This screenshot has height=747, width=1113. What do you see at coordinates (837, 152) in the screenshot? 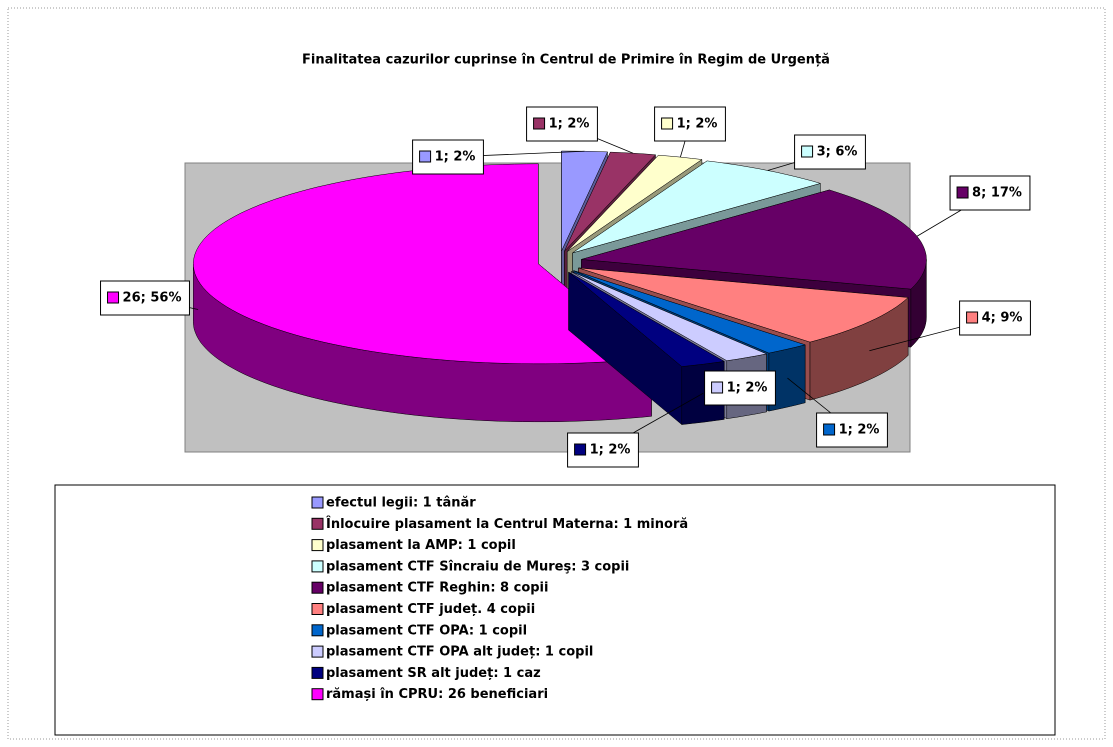
I see `data-label: 3; 6%` at bounding box center [837, 152].